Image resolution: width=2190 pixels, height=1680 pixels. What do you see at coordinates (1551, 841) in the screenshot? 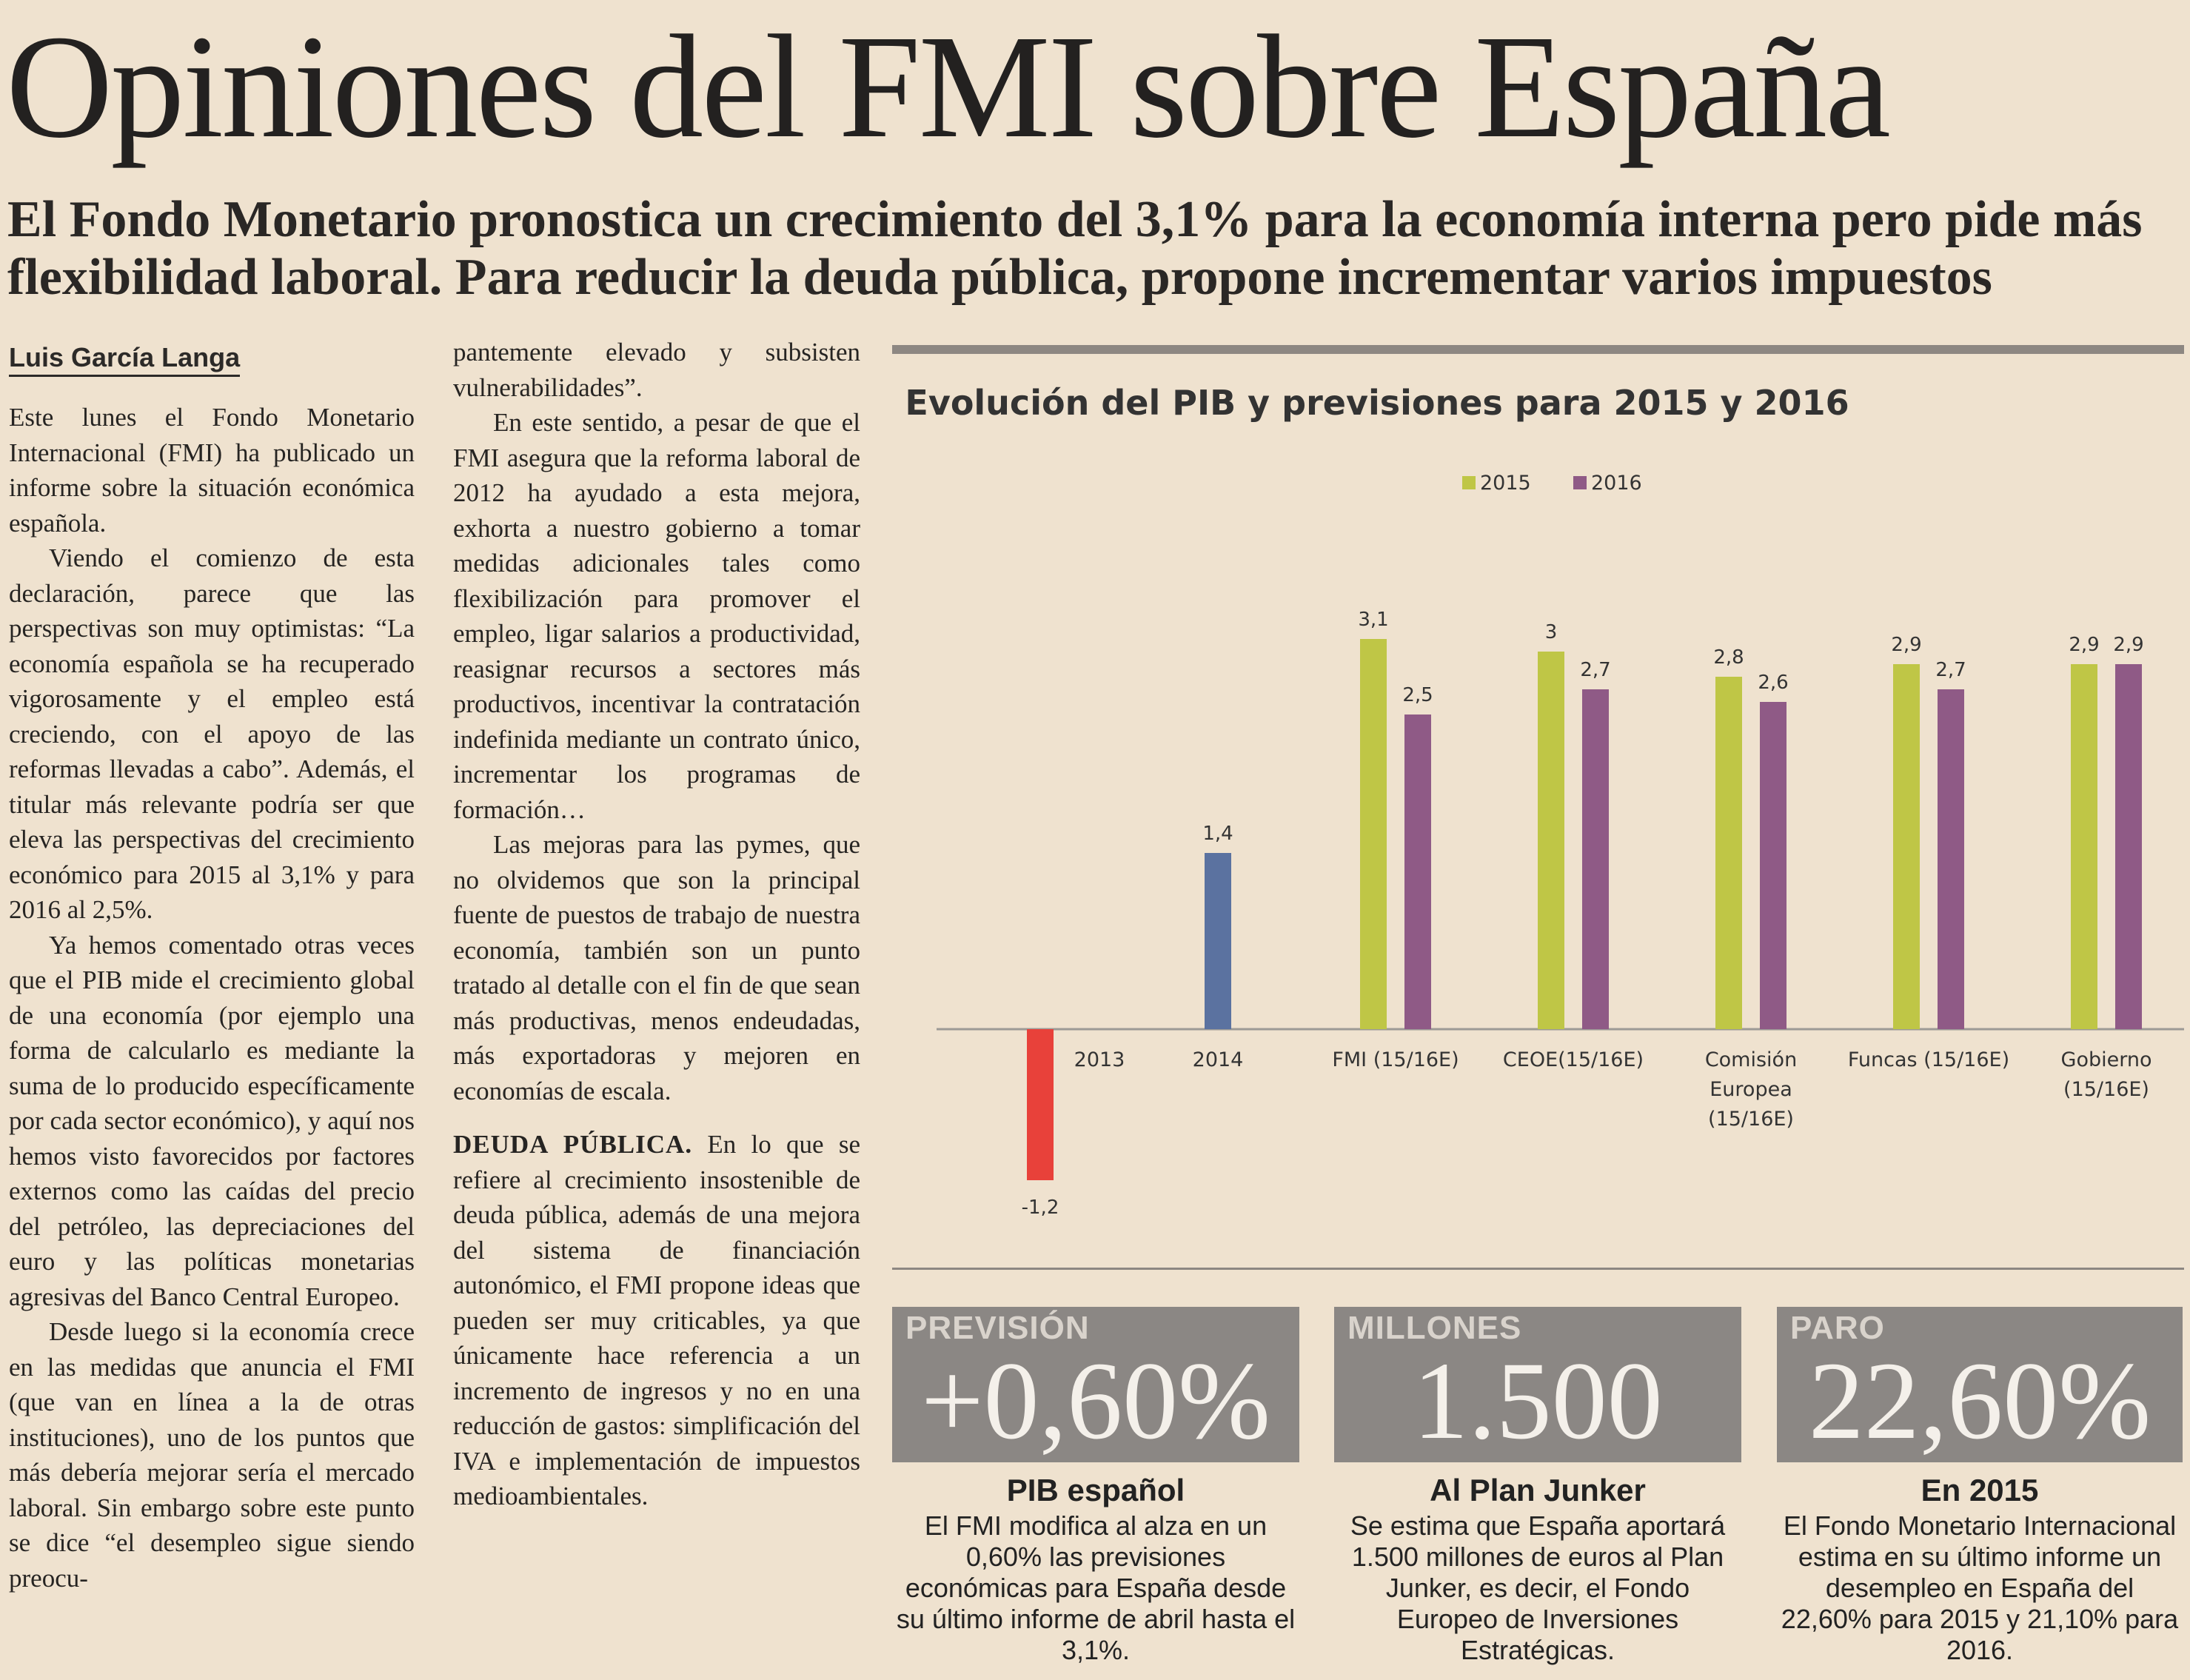
I see `bar-3-2015` at bounding box center [1551, 841].